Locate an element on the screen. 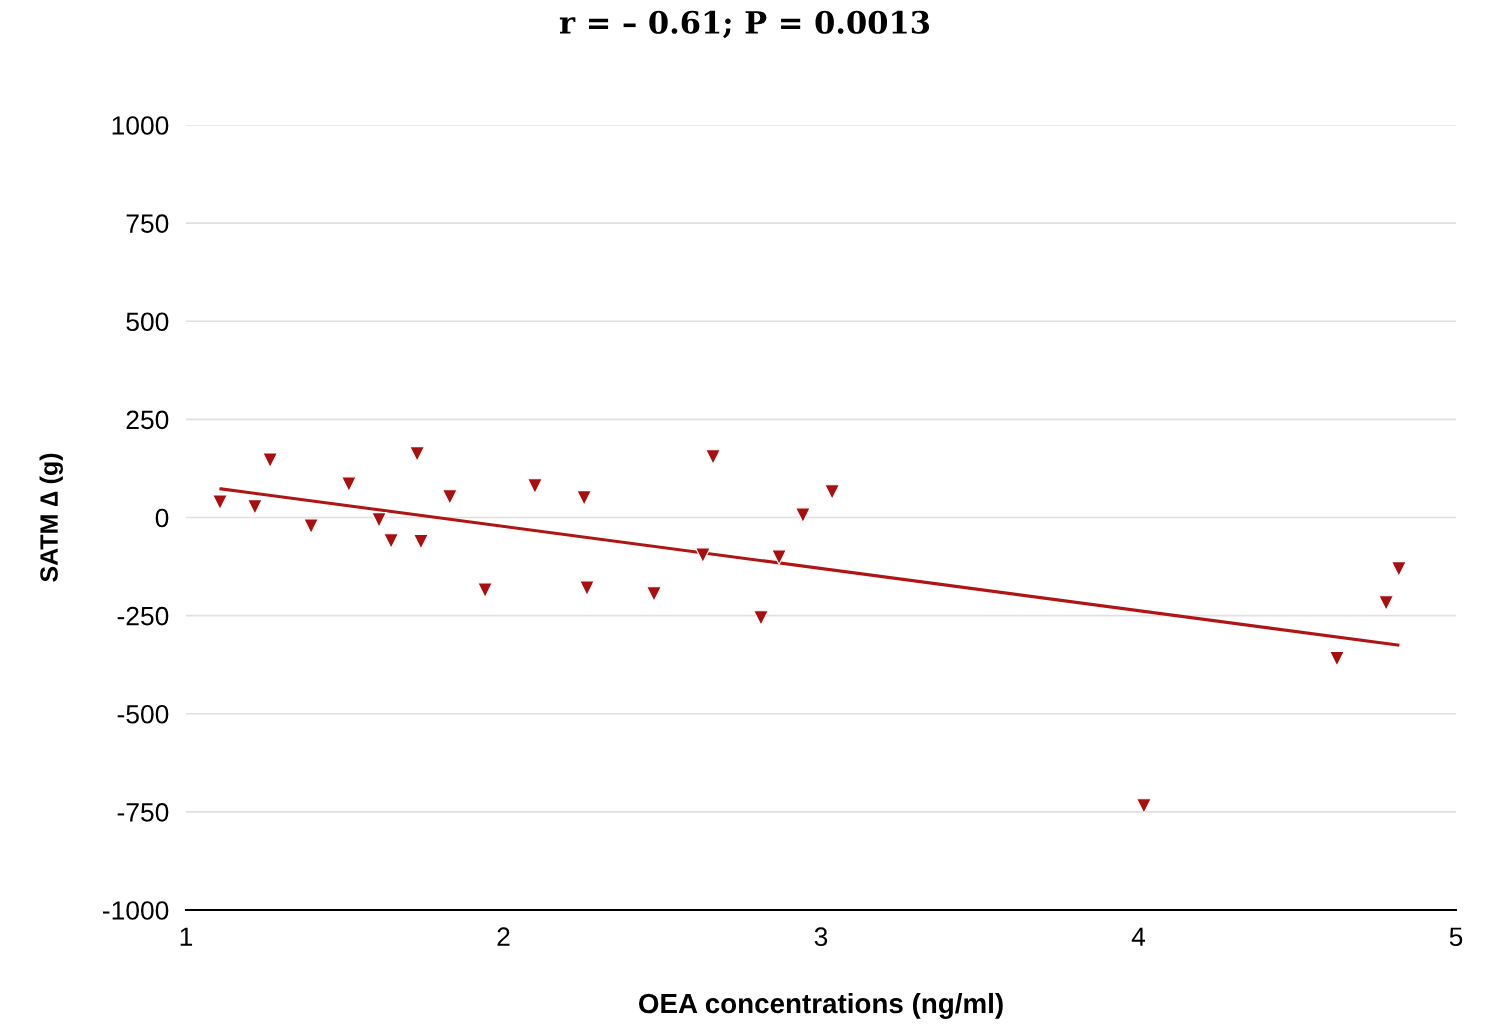 The height and width of the screenshot is (1028, 1490). y-tick-label: 750 is located at coordinates (147, 223).